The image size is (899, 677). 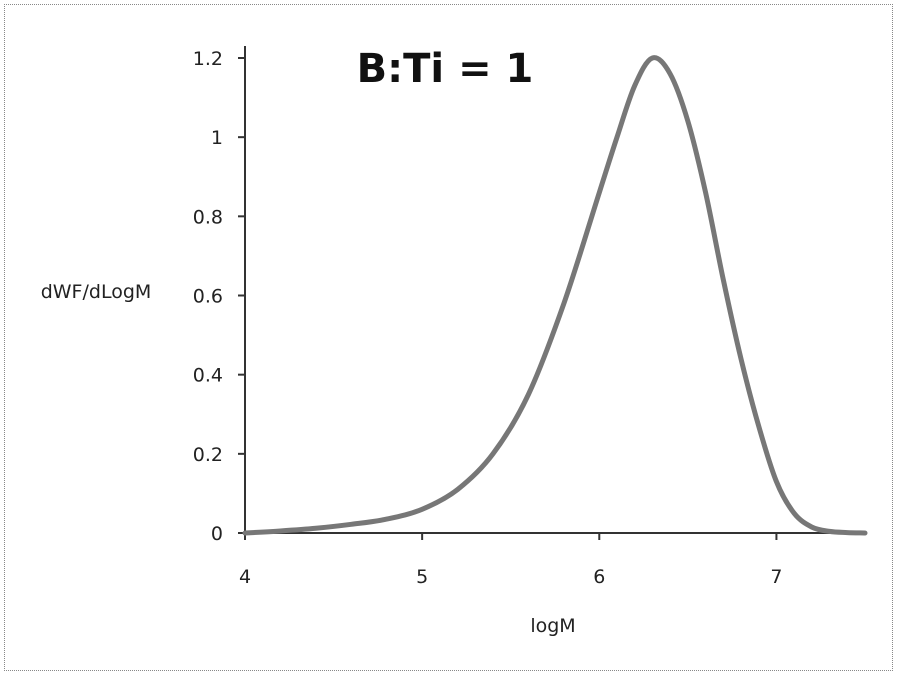 I want to click on y-tick-label: 1, so click(x=217, y=138).